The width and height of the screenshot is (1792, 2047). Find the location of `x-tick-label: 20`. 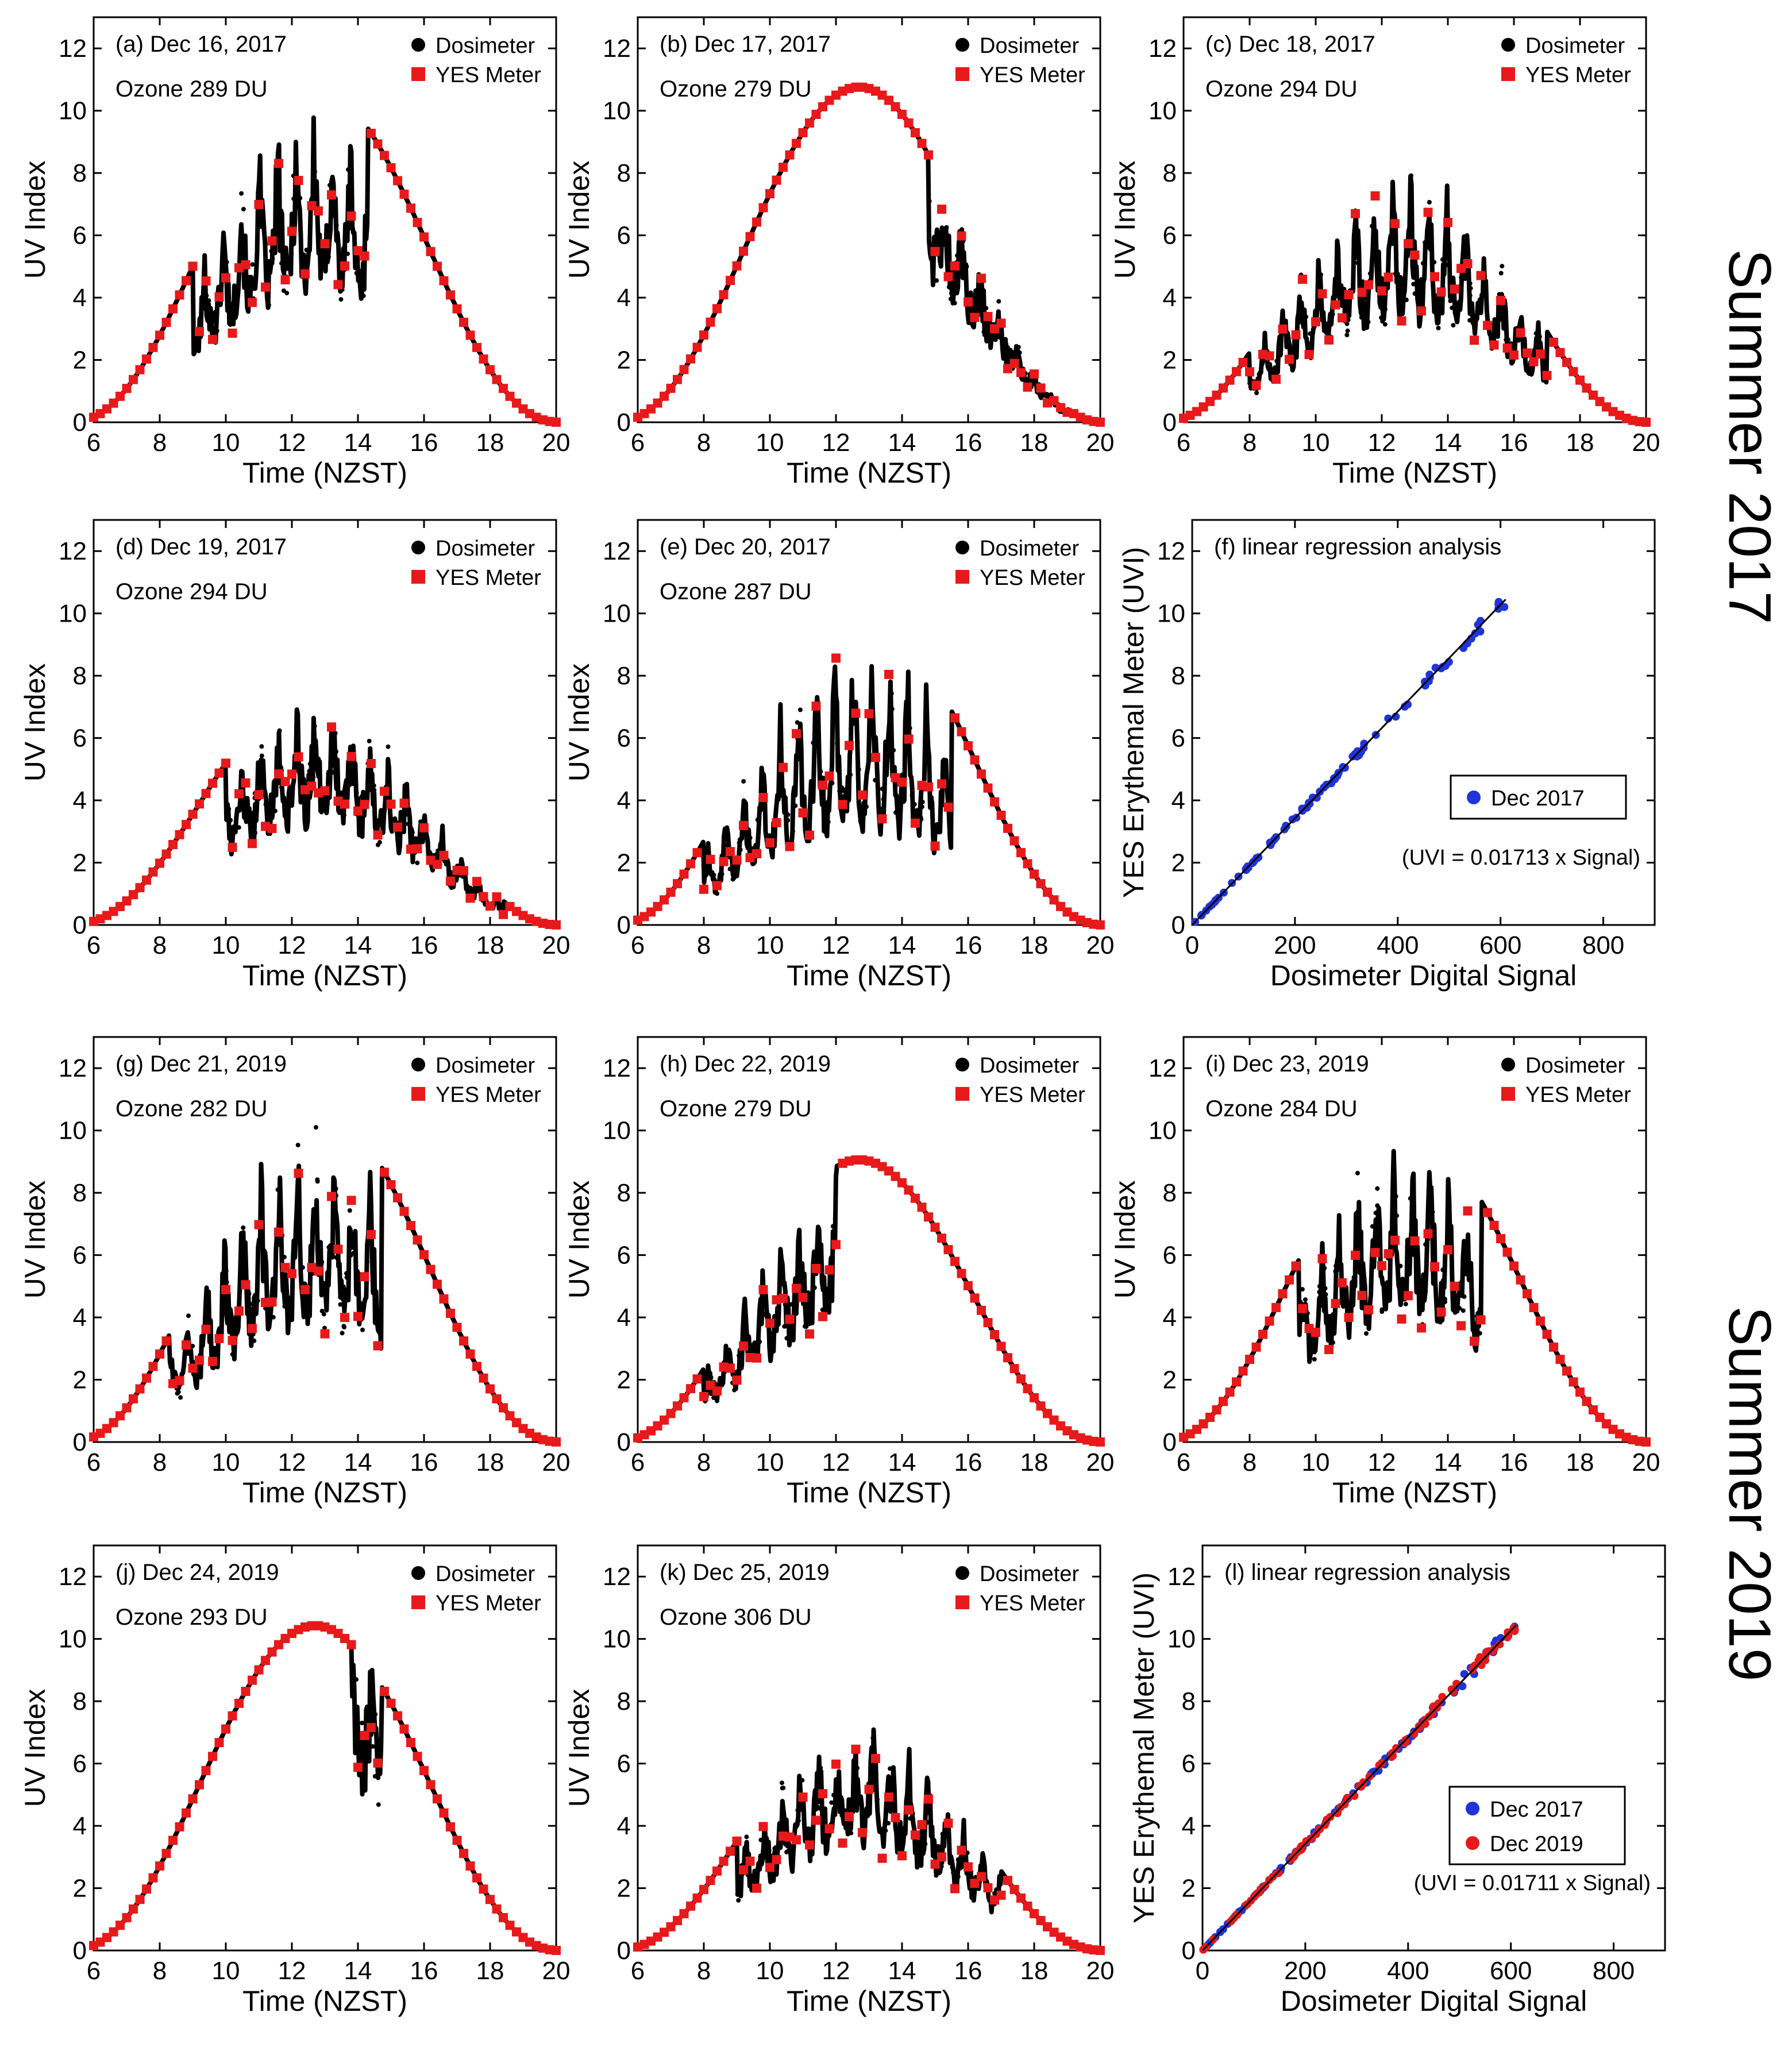

x-tick-label: 20 is located at coordinates (556, 1462).